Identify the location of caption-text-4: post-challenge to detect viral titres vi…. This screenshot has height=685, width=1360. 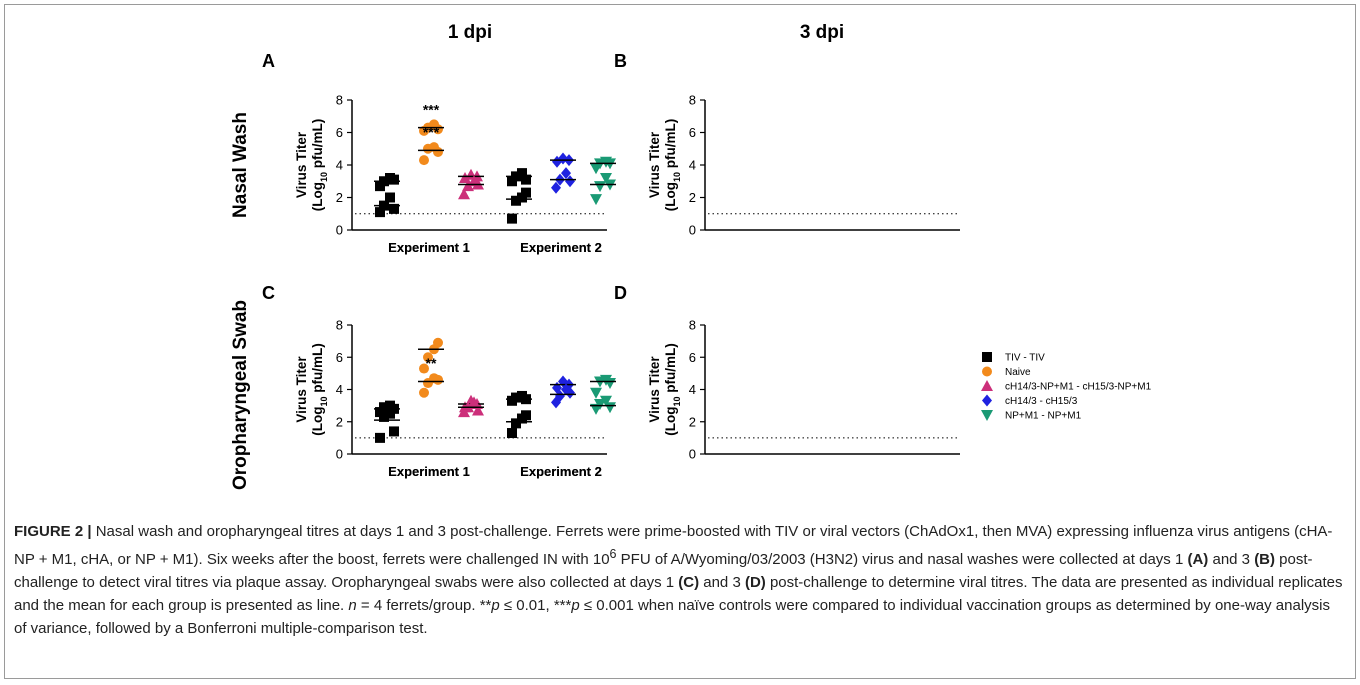
(663, 571).